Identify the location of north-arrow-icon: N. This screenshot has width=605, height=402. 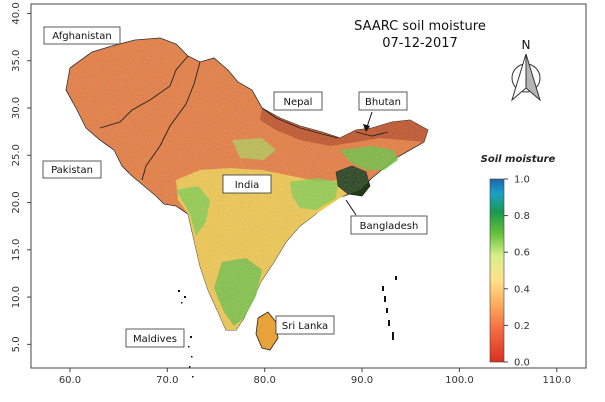
(526, 70).